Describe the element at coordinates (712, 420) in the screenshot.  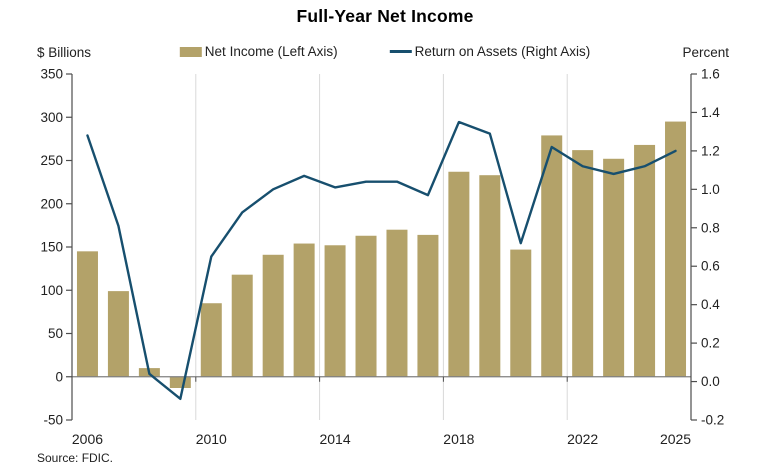
I see `right-axis-tick-label--0.2: -0.2` at that location.